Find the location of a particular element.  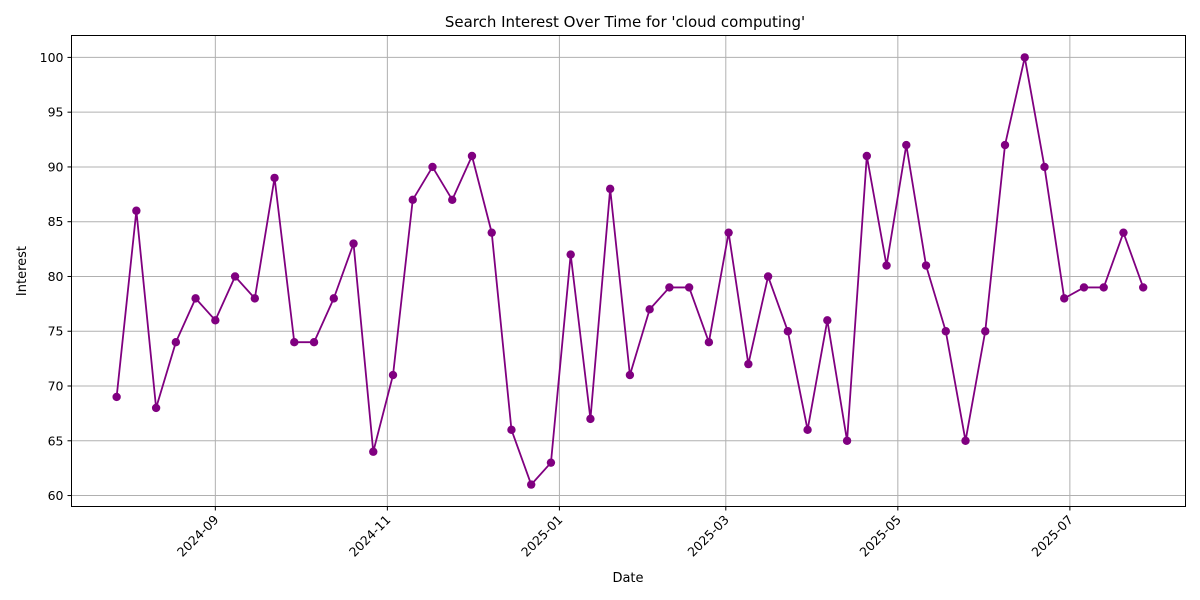

y-tick-label: 95 is located at coordinates (56, 112).